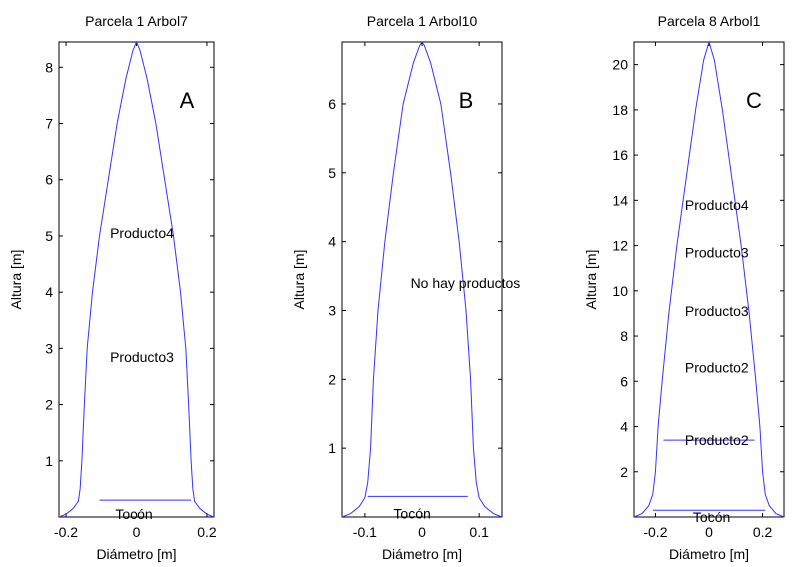 This screenshot has width=793, height=567. Describe the element at coordinates (365, 532) in the screenshot. I see `x-tick-label: -0.1` at that location.